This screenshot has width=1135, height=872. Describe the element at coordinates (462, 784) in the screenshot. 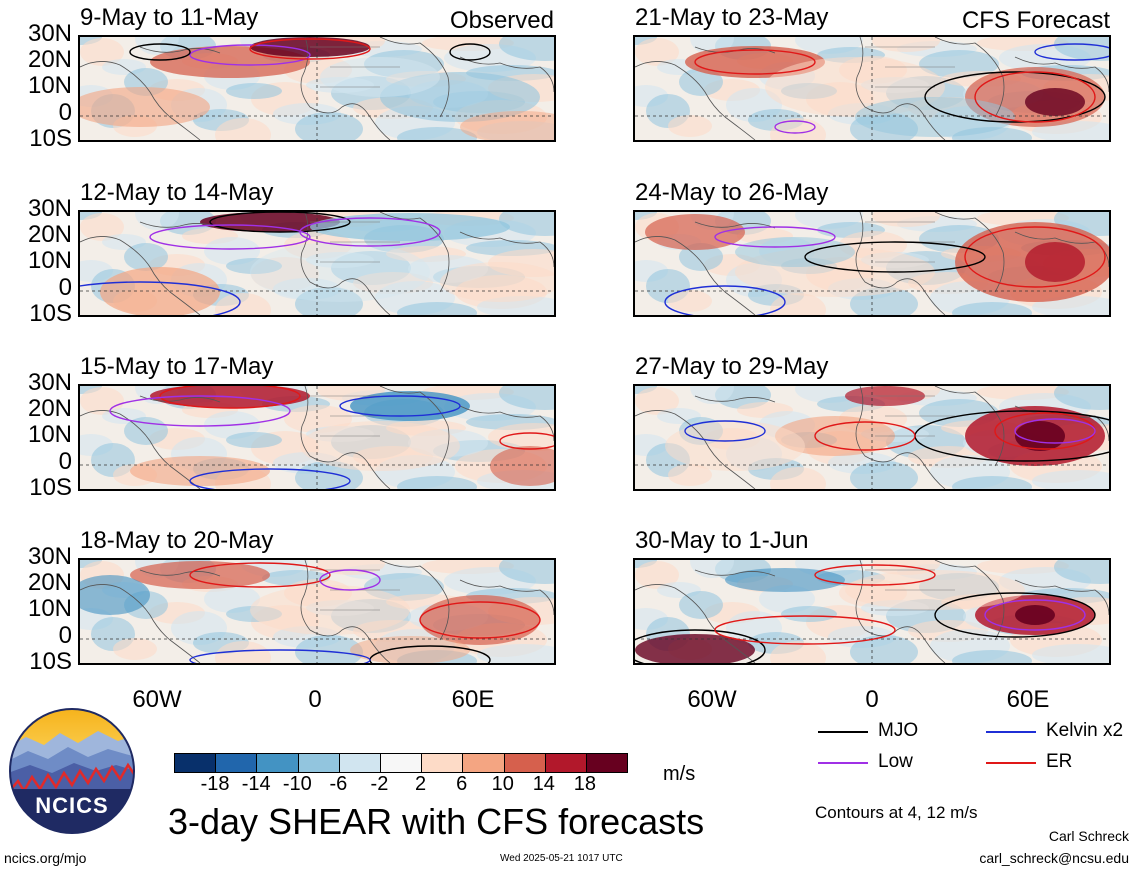

I see `colorbar-tick-label: 6` at that location.